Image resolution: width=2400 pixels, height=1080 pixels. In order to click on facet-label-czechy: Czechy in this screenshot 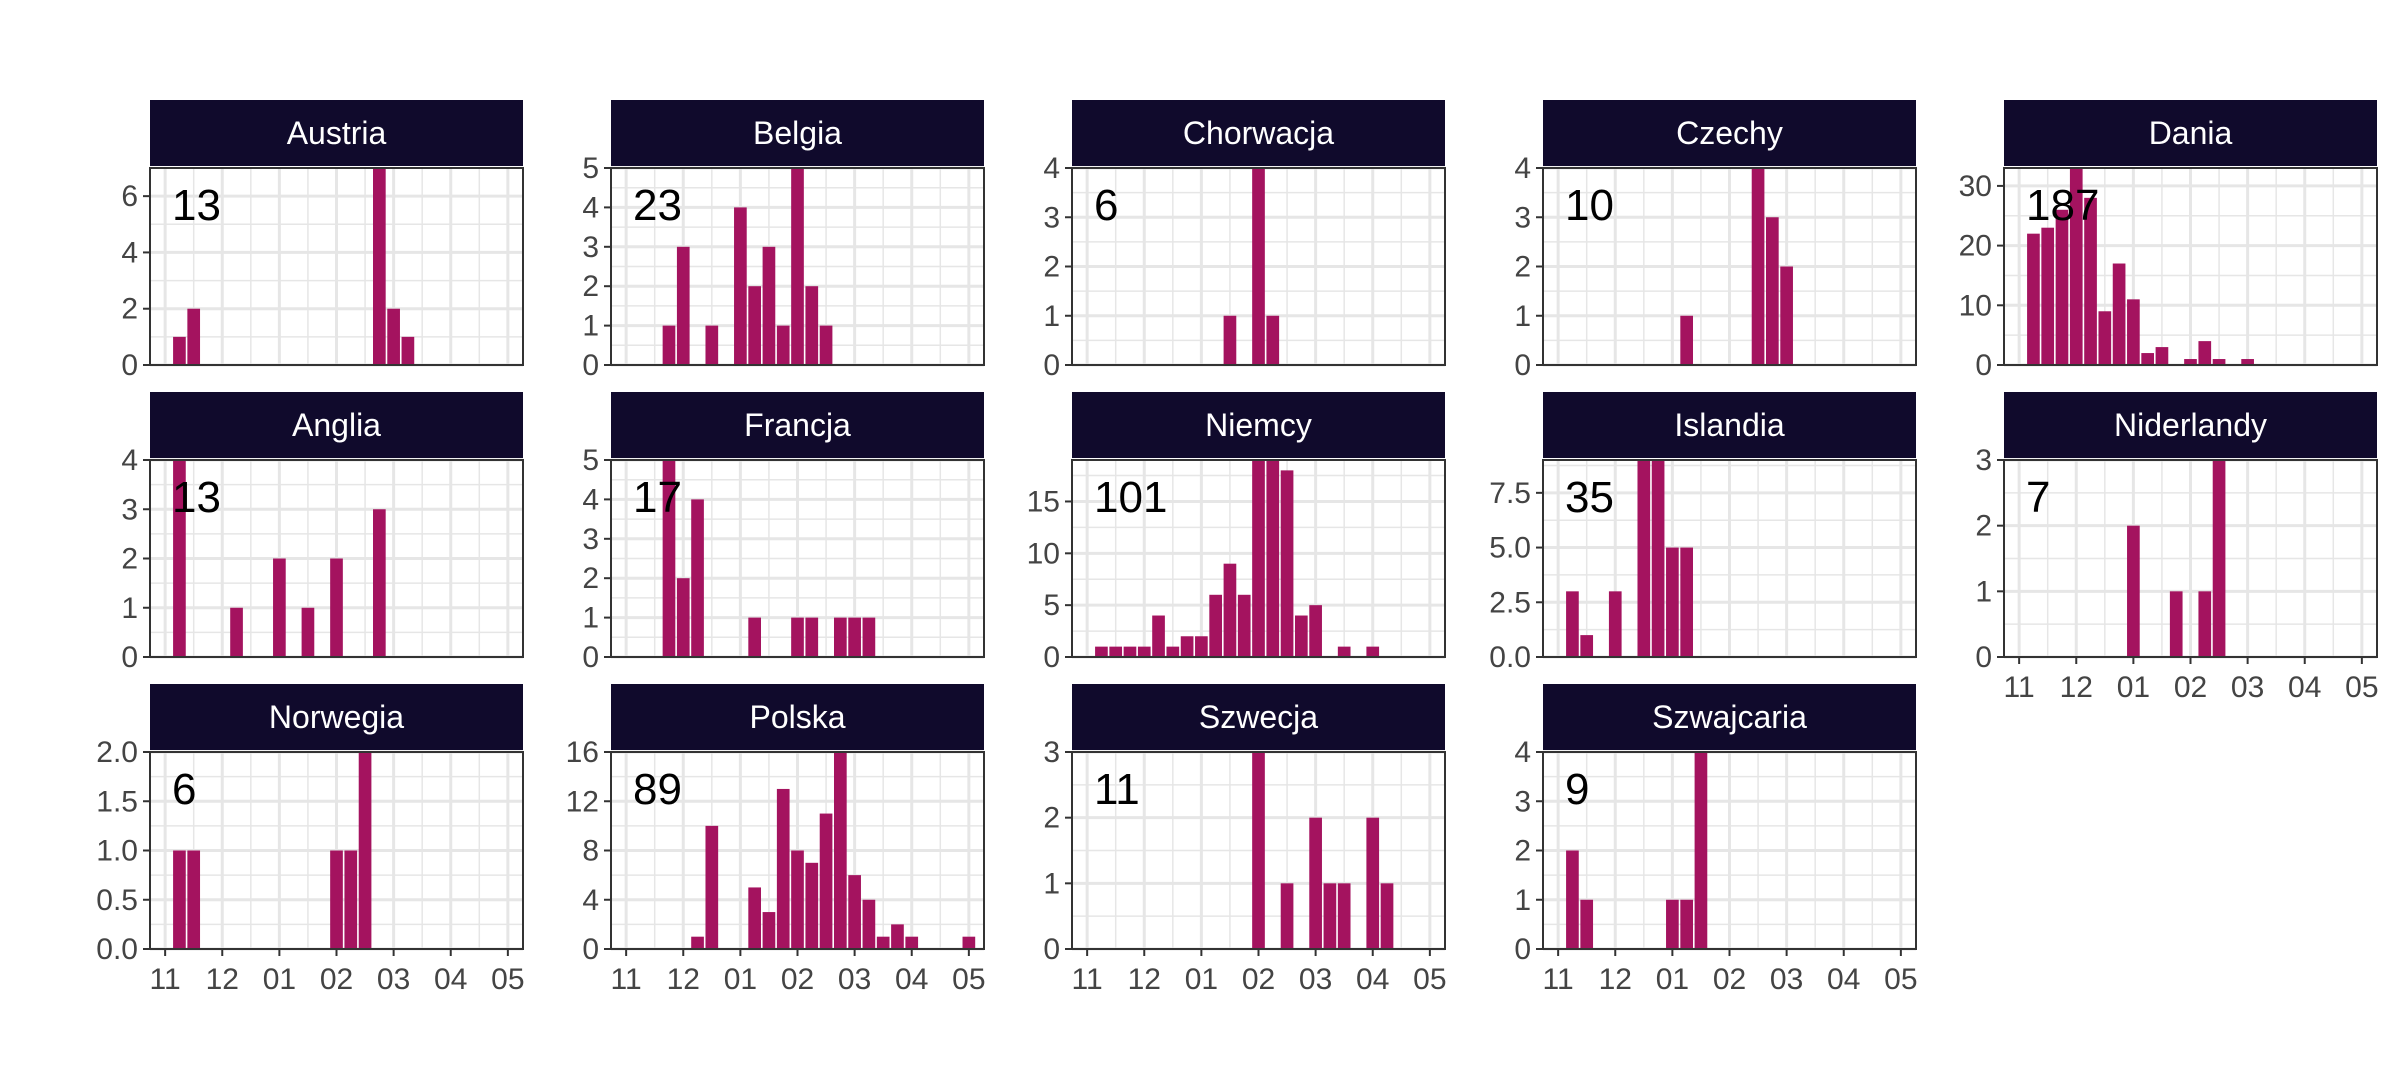, I will do `click(1729, 133)`.